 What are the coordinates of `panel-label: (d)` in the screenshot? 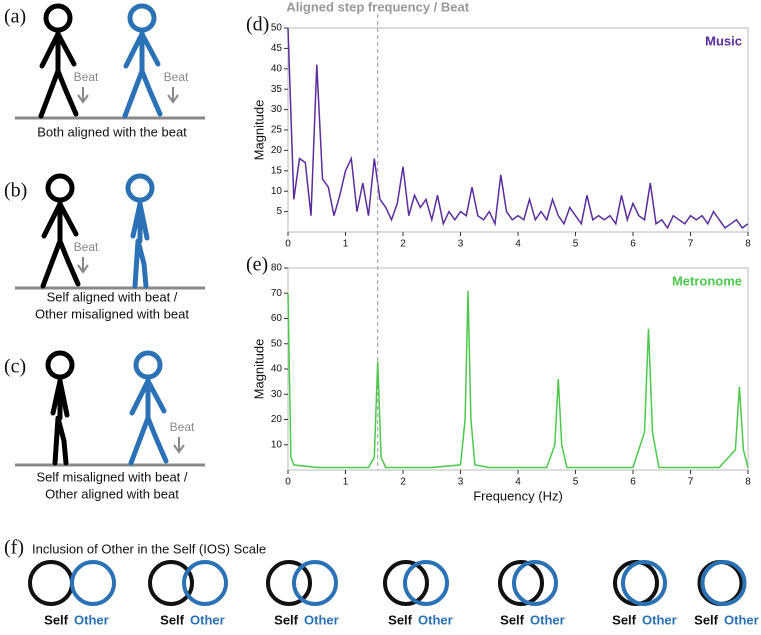 It's located at (257, 25).